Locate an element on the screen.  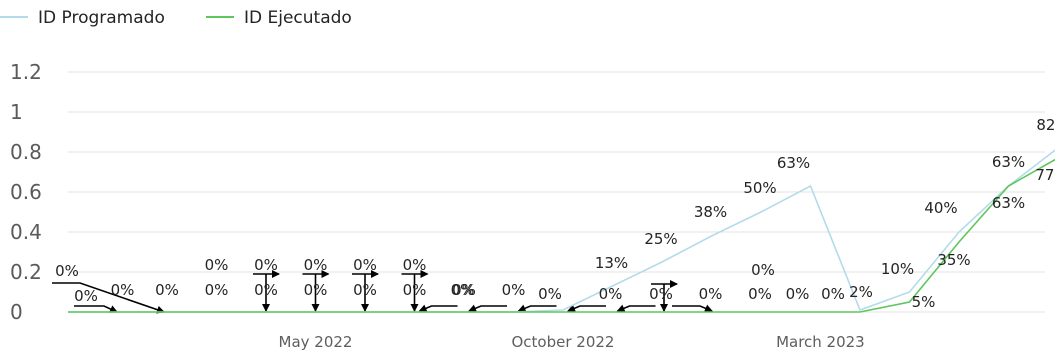
data-label: 25% is located at coordinates (660, 239).